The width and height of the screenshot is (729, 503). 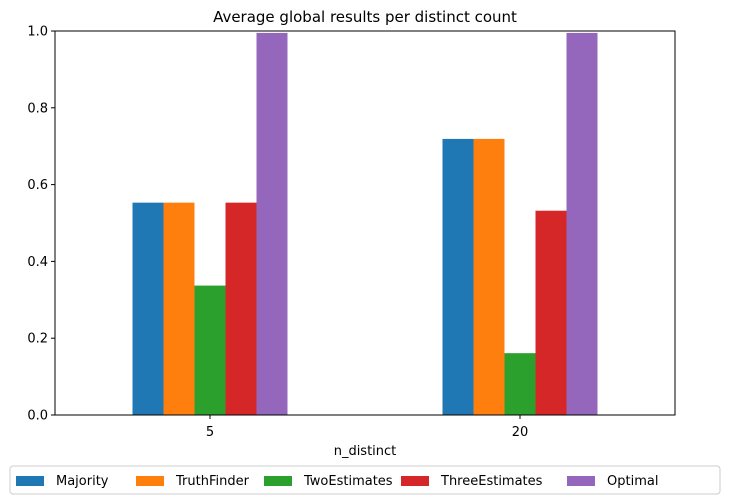 I want to click on y-tick-label: 1.0, so click(x=37, y=32).